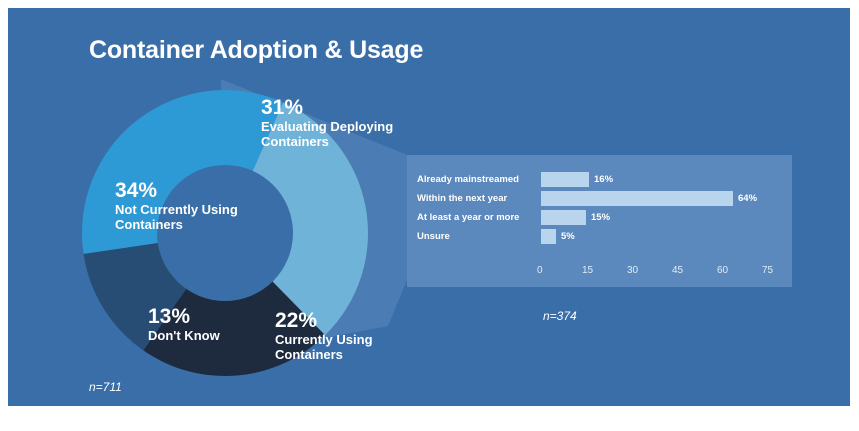 The image size is (859, 431). What do you see at coordinates (678, 270) in the screenshot?
I see `x-tick-label: 45` at bounding box center [678, 270].